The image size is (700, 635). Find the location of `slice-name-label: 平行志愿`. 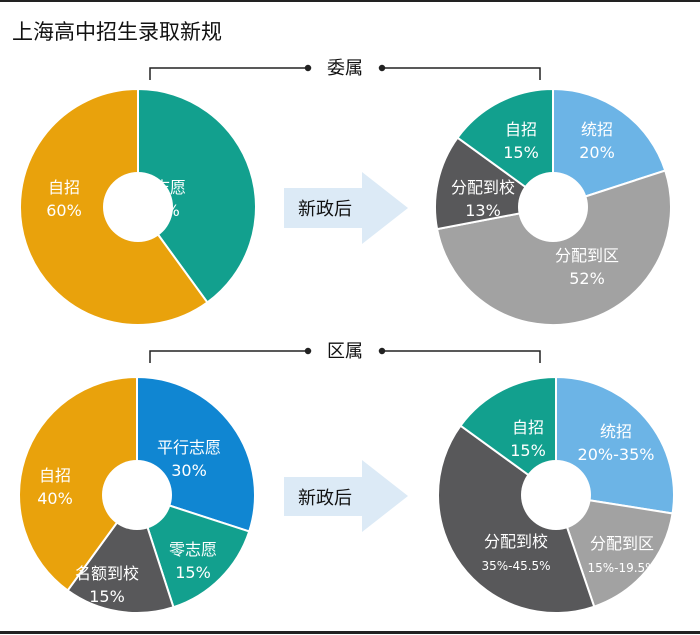

slice-name-label: 平行志愿 is located at coordinates (189, 447).